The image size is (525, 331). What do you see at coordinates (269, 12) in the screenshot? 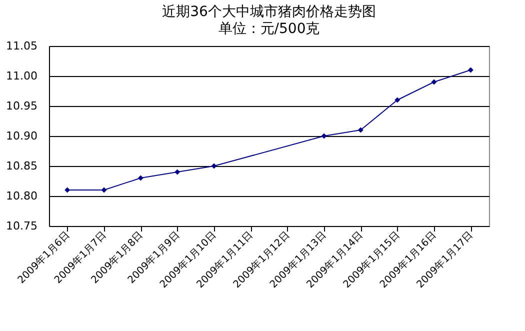
I see `chart-title: 近期36个大中城市猪肉价格走势图` at bounding box center [269, 12].